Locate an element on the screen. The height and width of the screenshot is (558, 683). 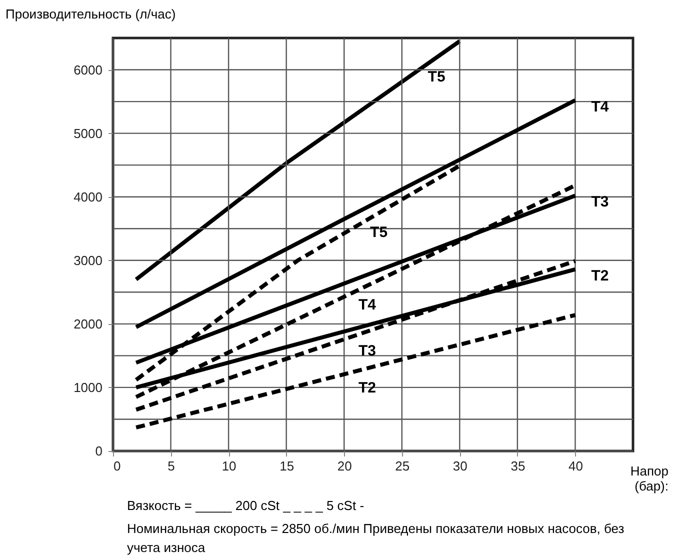
x-tick-label: 40 is located at coordinates (575, 466).